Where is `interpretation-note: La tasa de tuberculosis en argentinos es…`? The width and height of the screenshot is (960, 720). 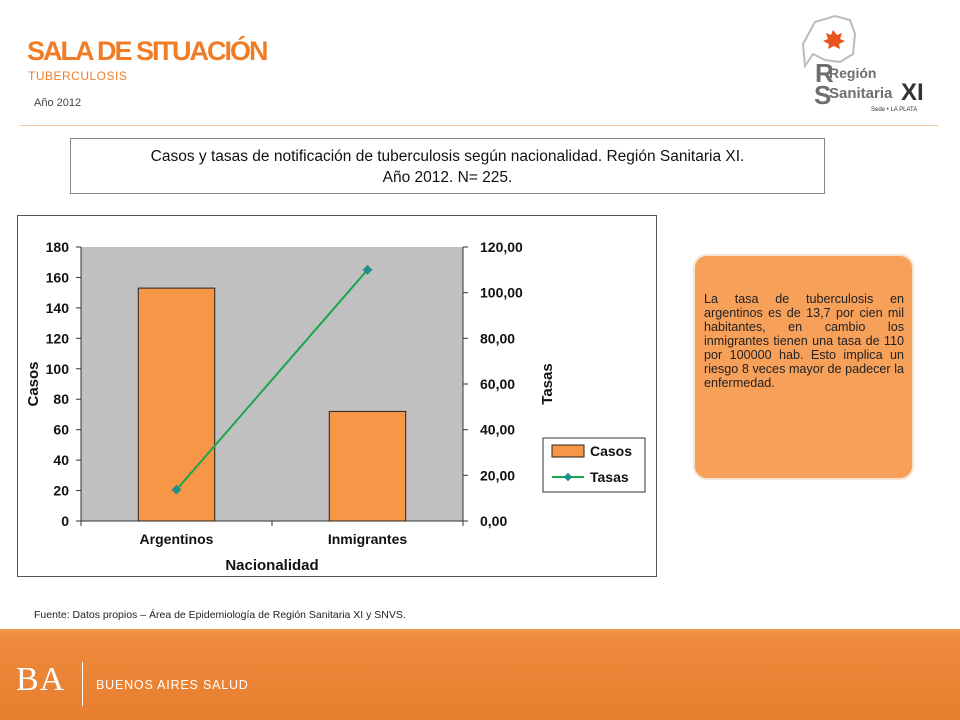 interpretation-note: La tasa de tuberculosis en argentinos es… is located at coordinates (803, 367).